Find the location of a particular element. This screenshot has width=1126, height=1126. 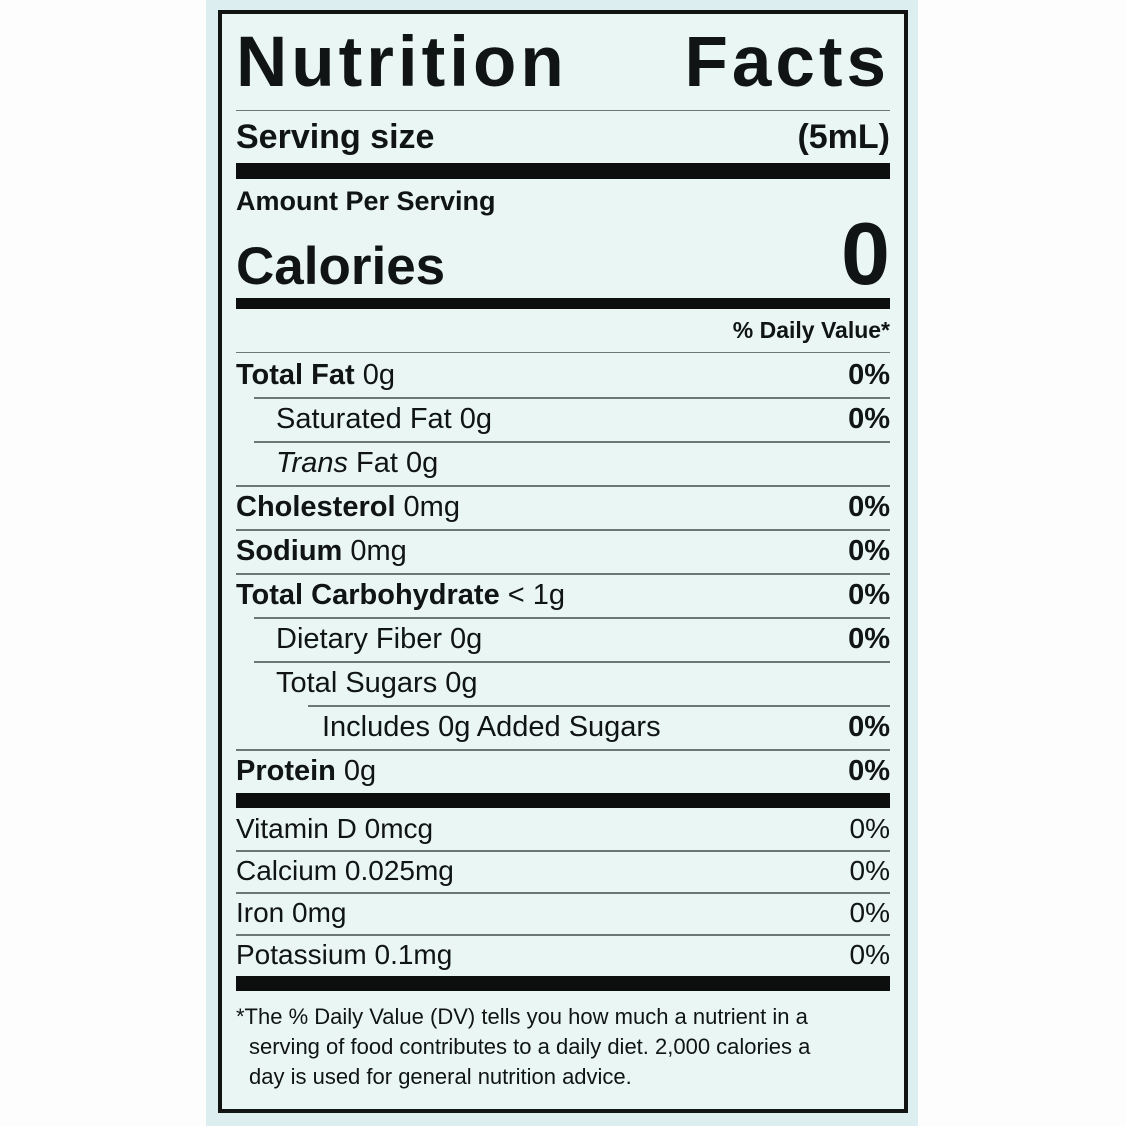

nutrient-row-cholesterol: Cholesterol 0mg 0% is located at coordinates (563, 507).